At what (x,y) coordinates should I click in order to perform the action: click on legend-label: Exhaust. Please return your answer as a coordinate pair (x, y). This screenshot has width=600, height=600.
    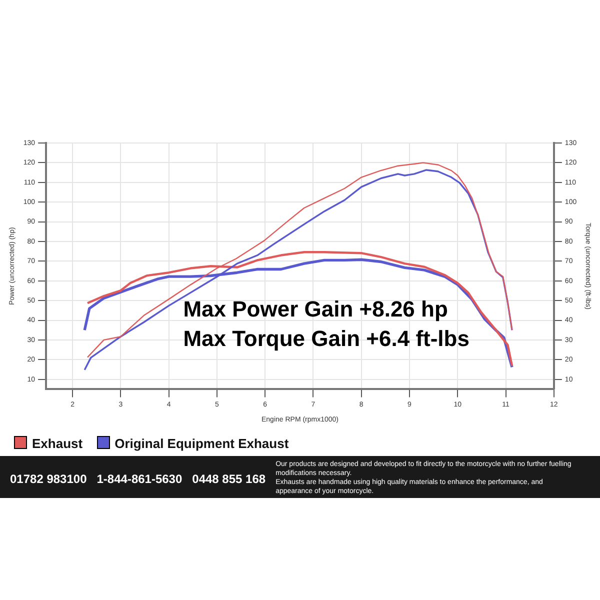
    Looking at the image, I should click on (57, 443).